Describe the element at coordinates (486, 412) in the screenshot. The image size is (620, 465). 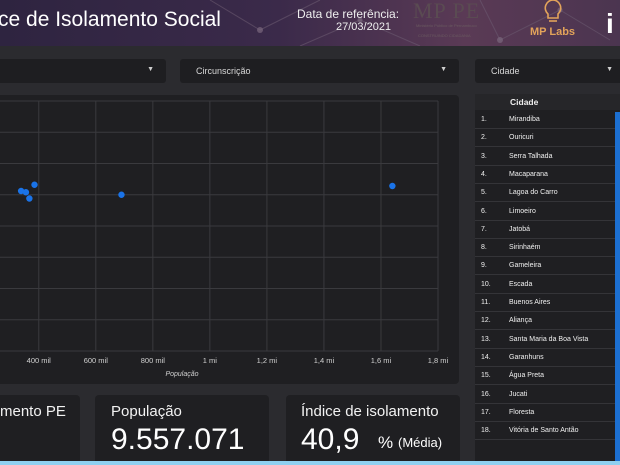
I see `row-number: 17.` at that location.